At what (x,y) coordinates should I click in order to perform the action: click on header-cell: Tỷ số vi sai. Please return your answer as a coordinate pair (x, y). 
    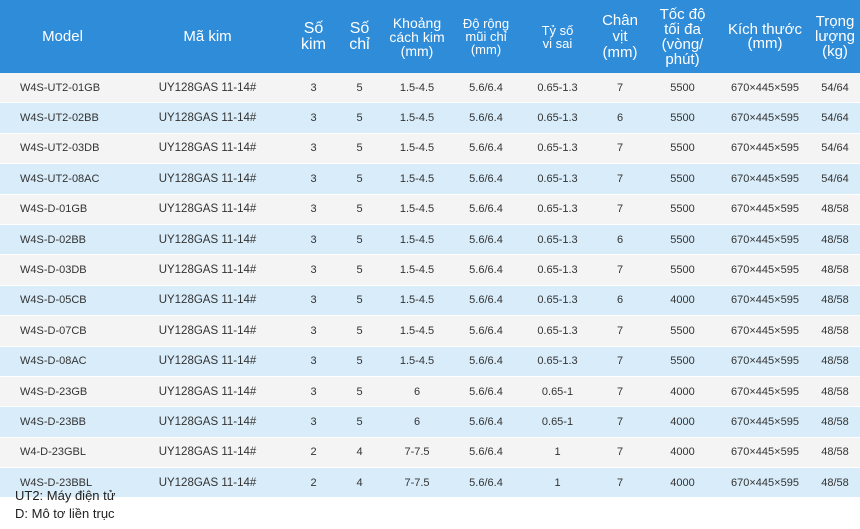
    Looking at the image, I should click on (557, 36).